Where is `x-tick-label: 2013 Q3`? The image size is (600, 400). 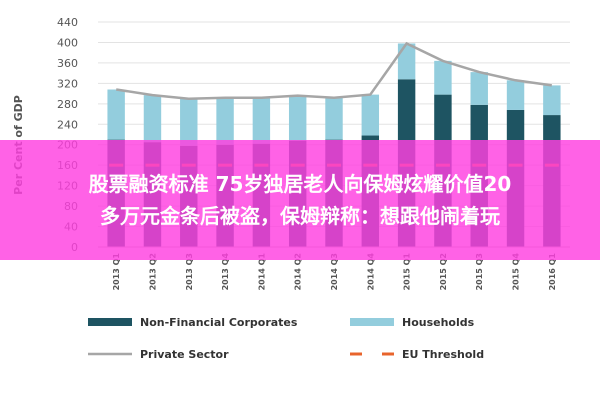 x-tick-label: 2013 Q3 is located at coordinates (189, 271).